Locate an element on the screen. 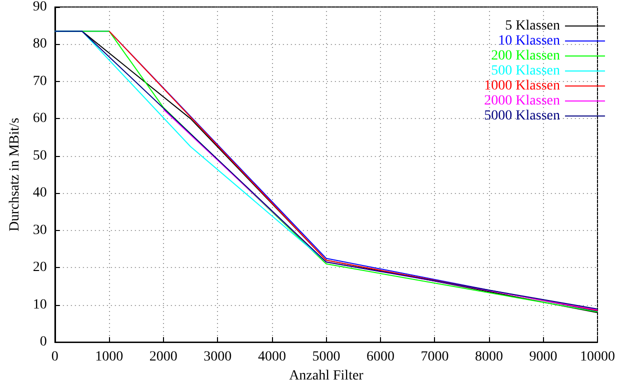 The width and height of the screenshot is (618, 388). y-tick-label: 30 is located at coordinates (39, 230).